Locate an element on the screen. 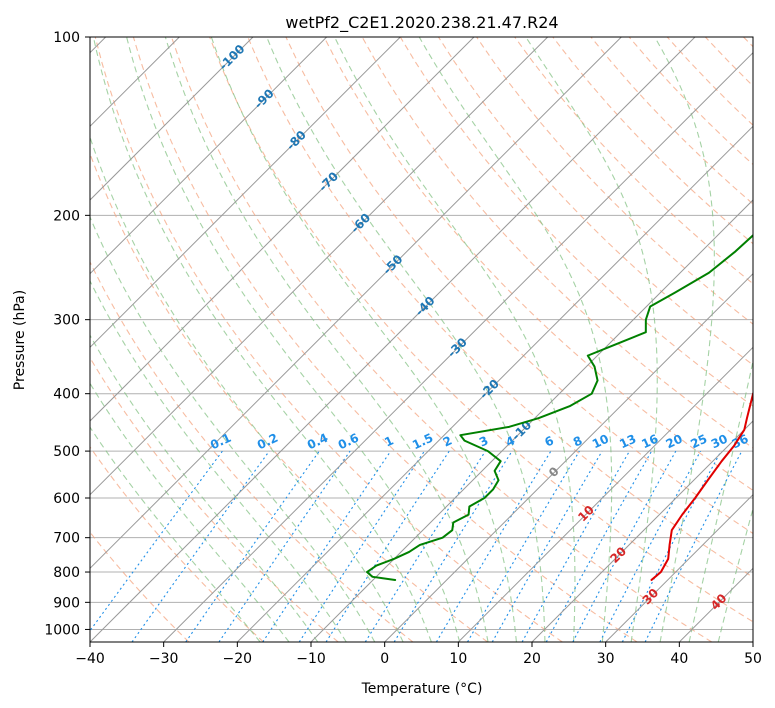 This screenshot has width=775, height=708. mixing-ratio-label: 20 is located at coordinates (674, 442).